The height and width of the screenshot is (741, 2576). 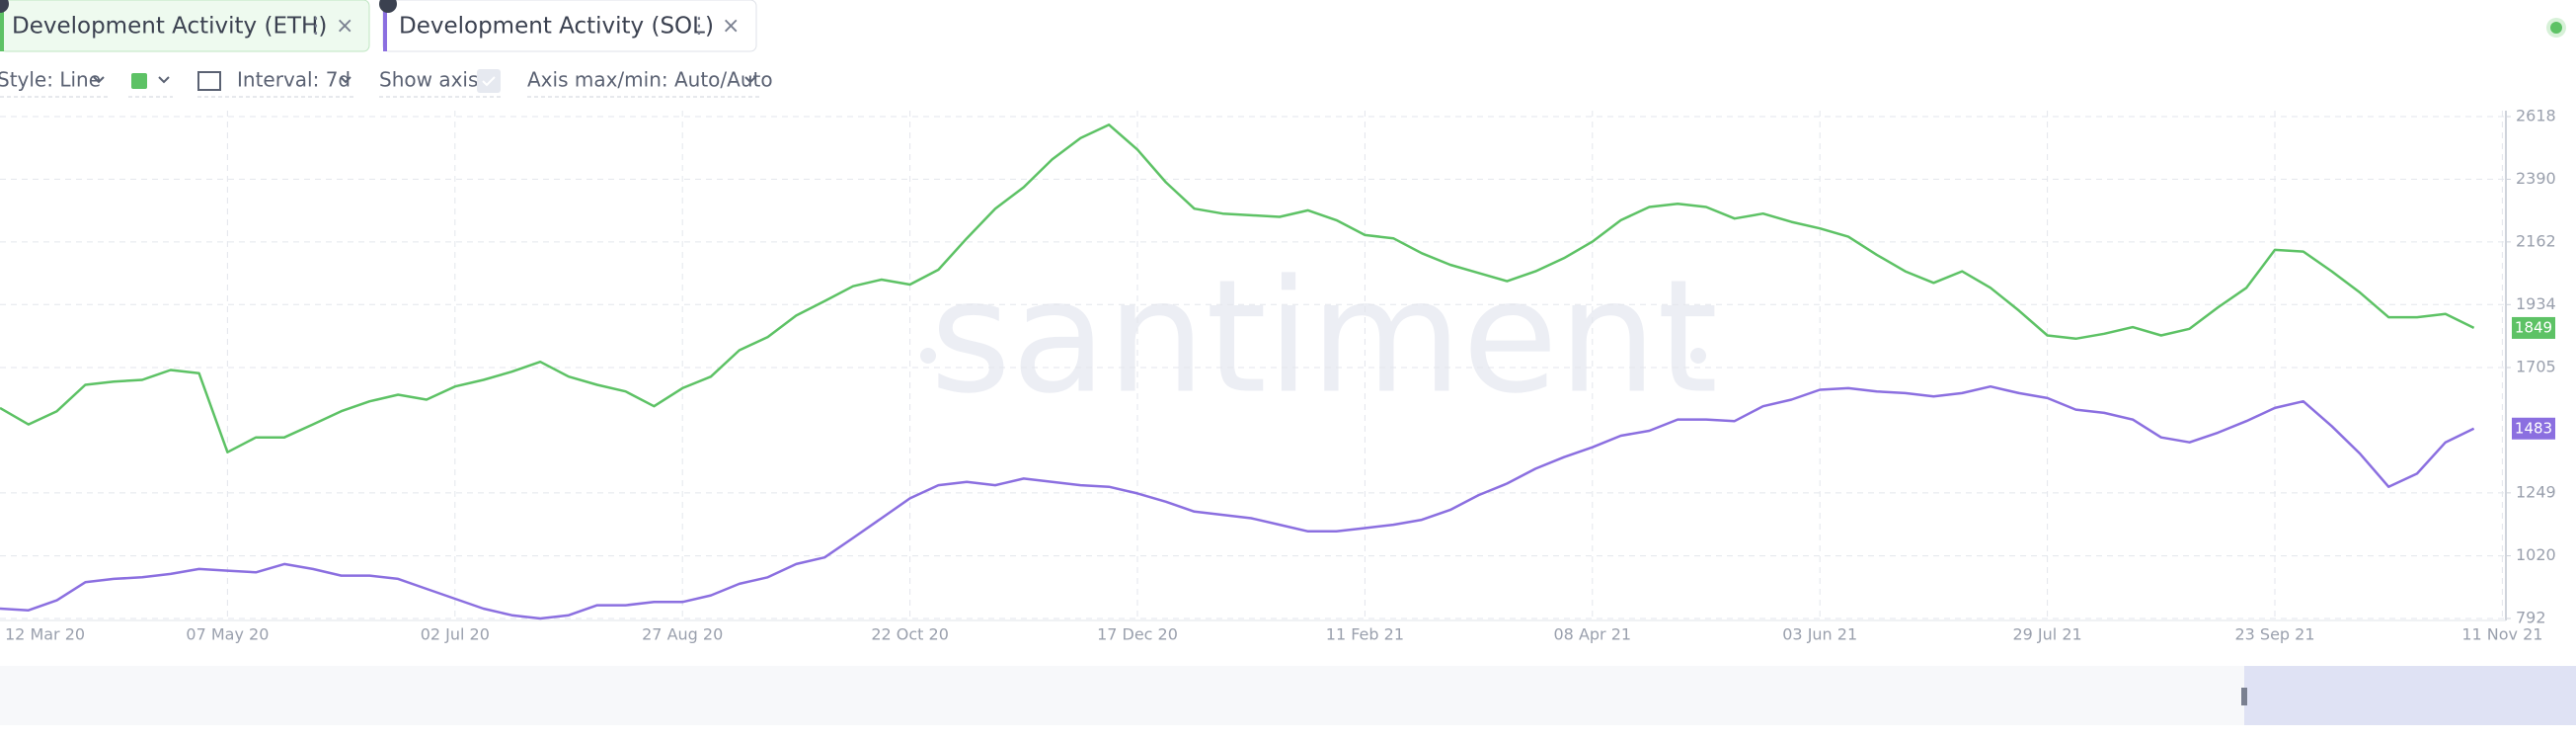 What do you see at coordinates (45, 634) in the screenshot?
I see `x-tick-label: 12 Mar 20` at bounding box center [45, 634].